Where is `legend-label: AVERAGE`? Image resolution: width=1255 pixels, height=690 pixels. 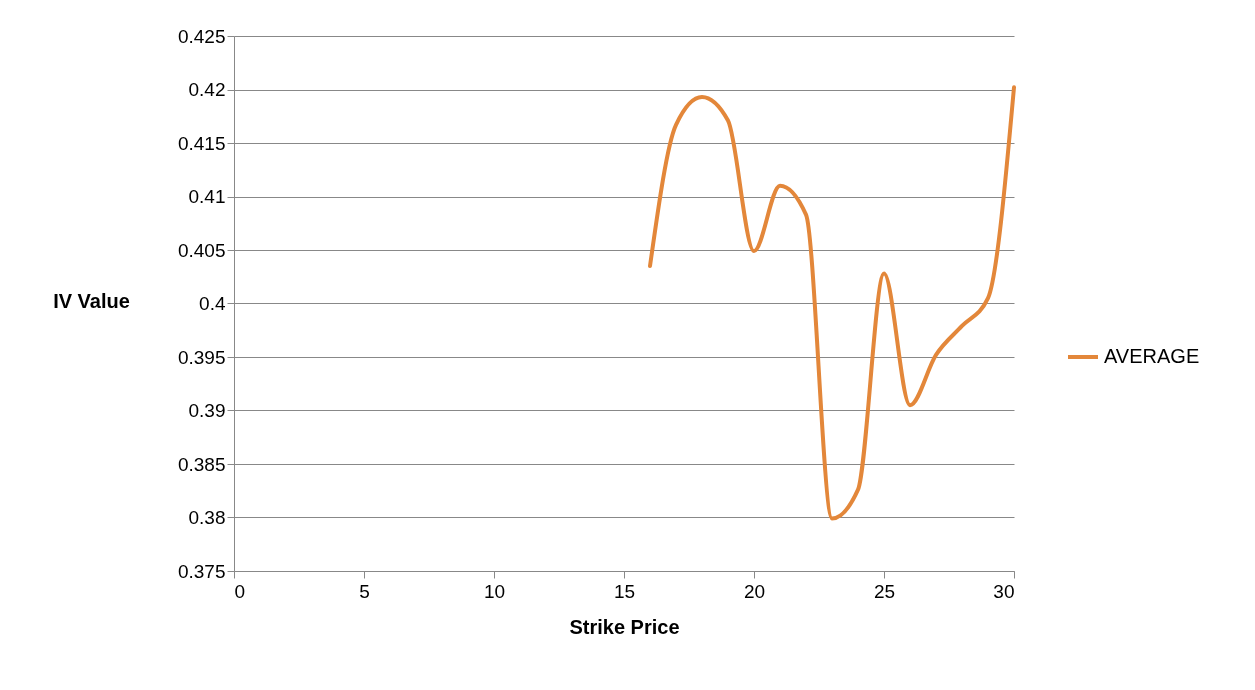
legend-label: AVERAGE is located at coordinates (1152, 356).